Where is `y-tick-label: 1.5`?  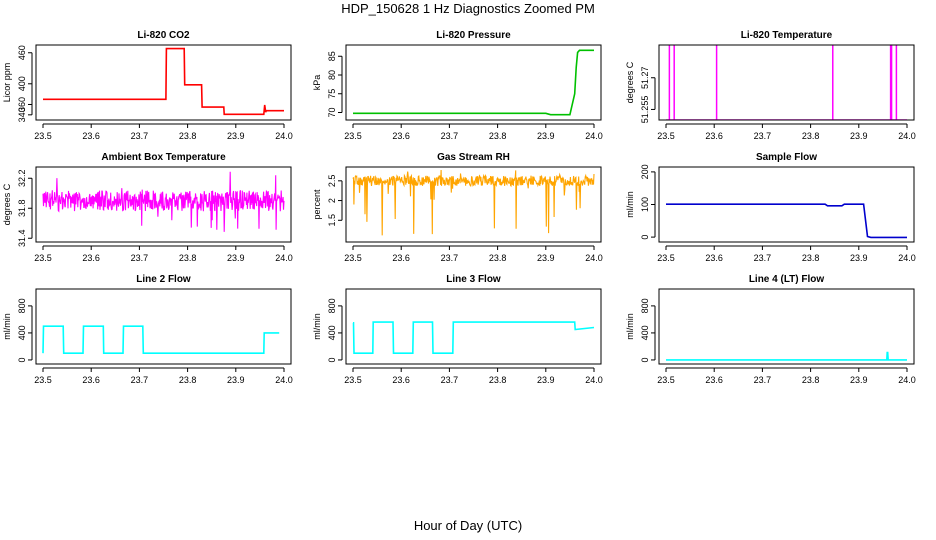
y-tick-label: 1.5 is located at coordinates (332, 220).